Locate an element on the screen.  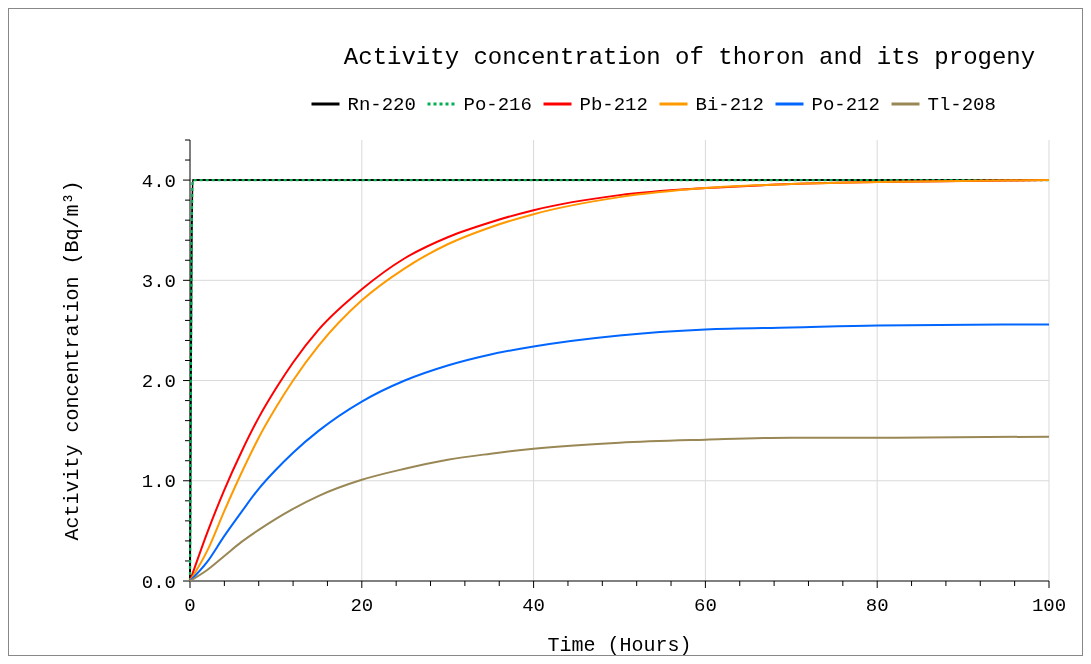
x-tick-label: 100 is located at coordinates (1049, 606).